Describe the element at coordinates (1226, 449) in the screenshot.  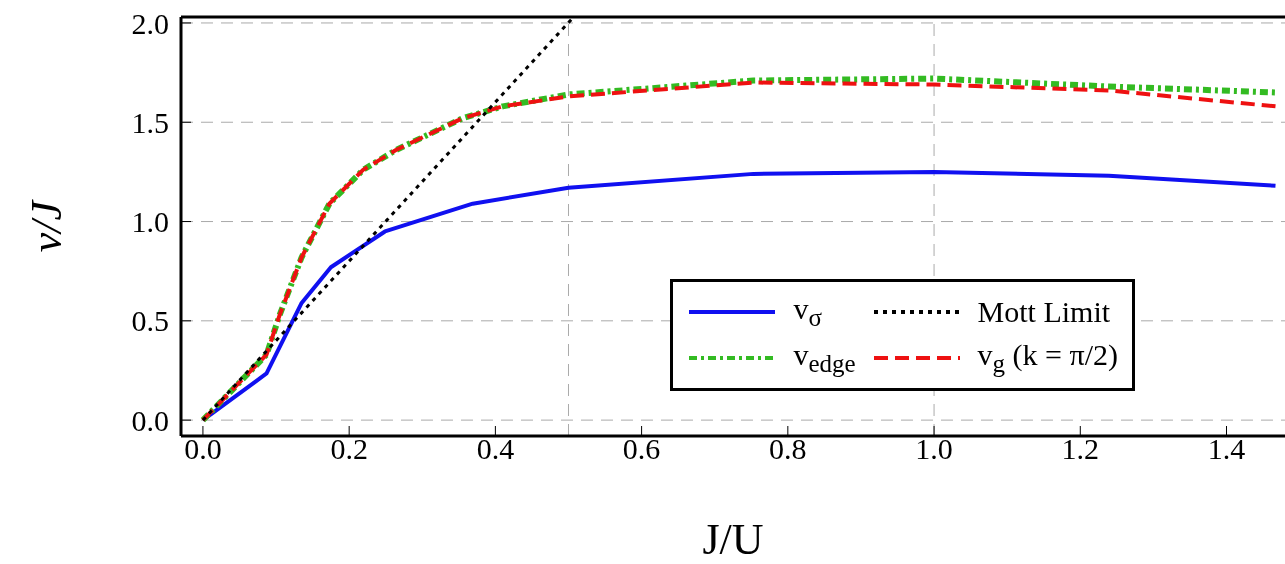
I see `x-tick-label: 1.4` at that location.